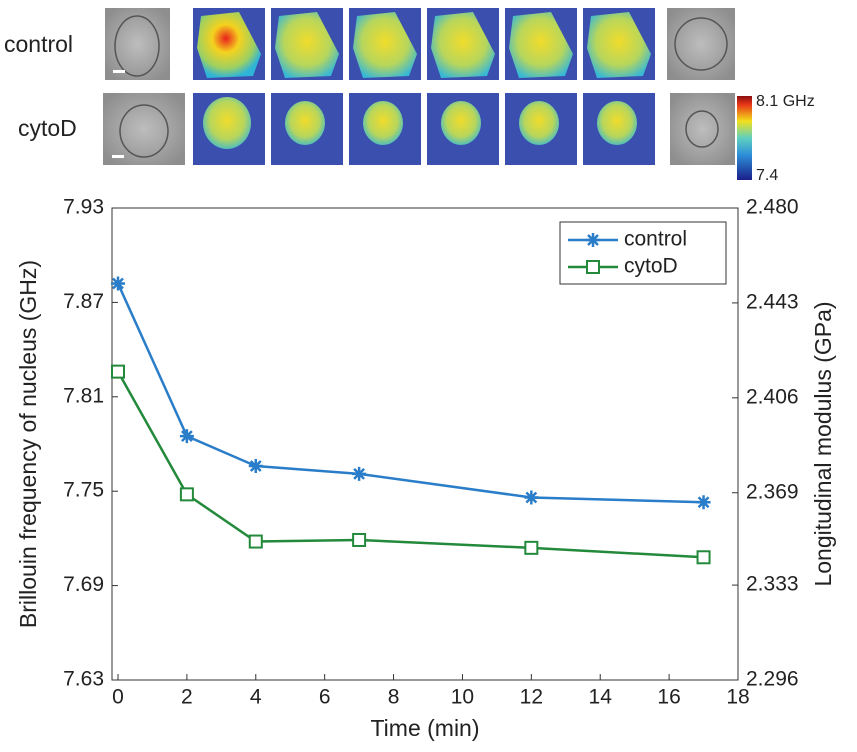 This screenshot has height=752, width=857. What do you see at coordinates (772, 207) in the screenshot?
I see `y2-tick-label: 2.480` at bounding box center [772, 207].